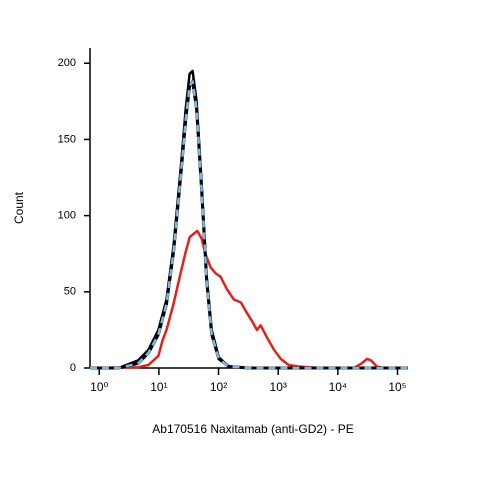 This screenshot has height=479, width=479. I want to click on y-tick-label: 0, so click(73, 368).